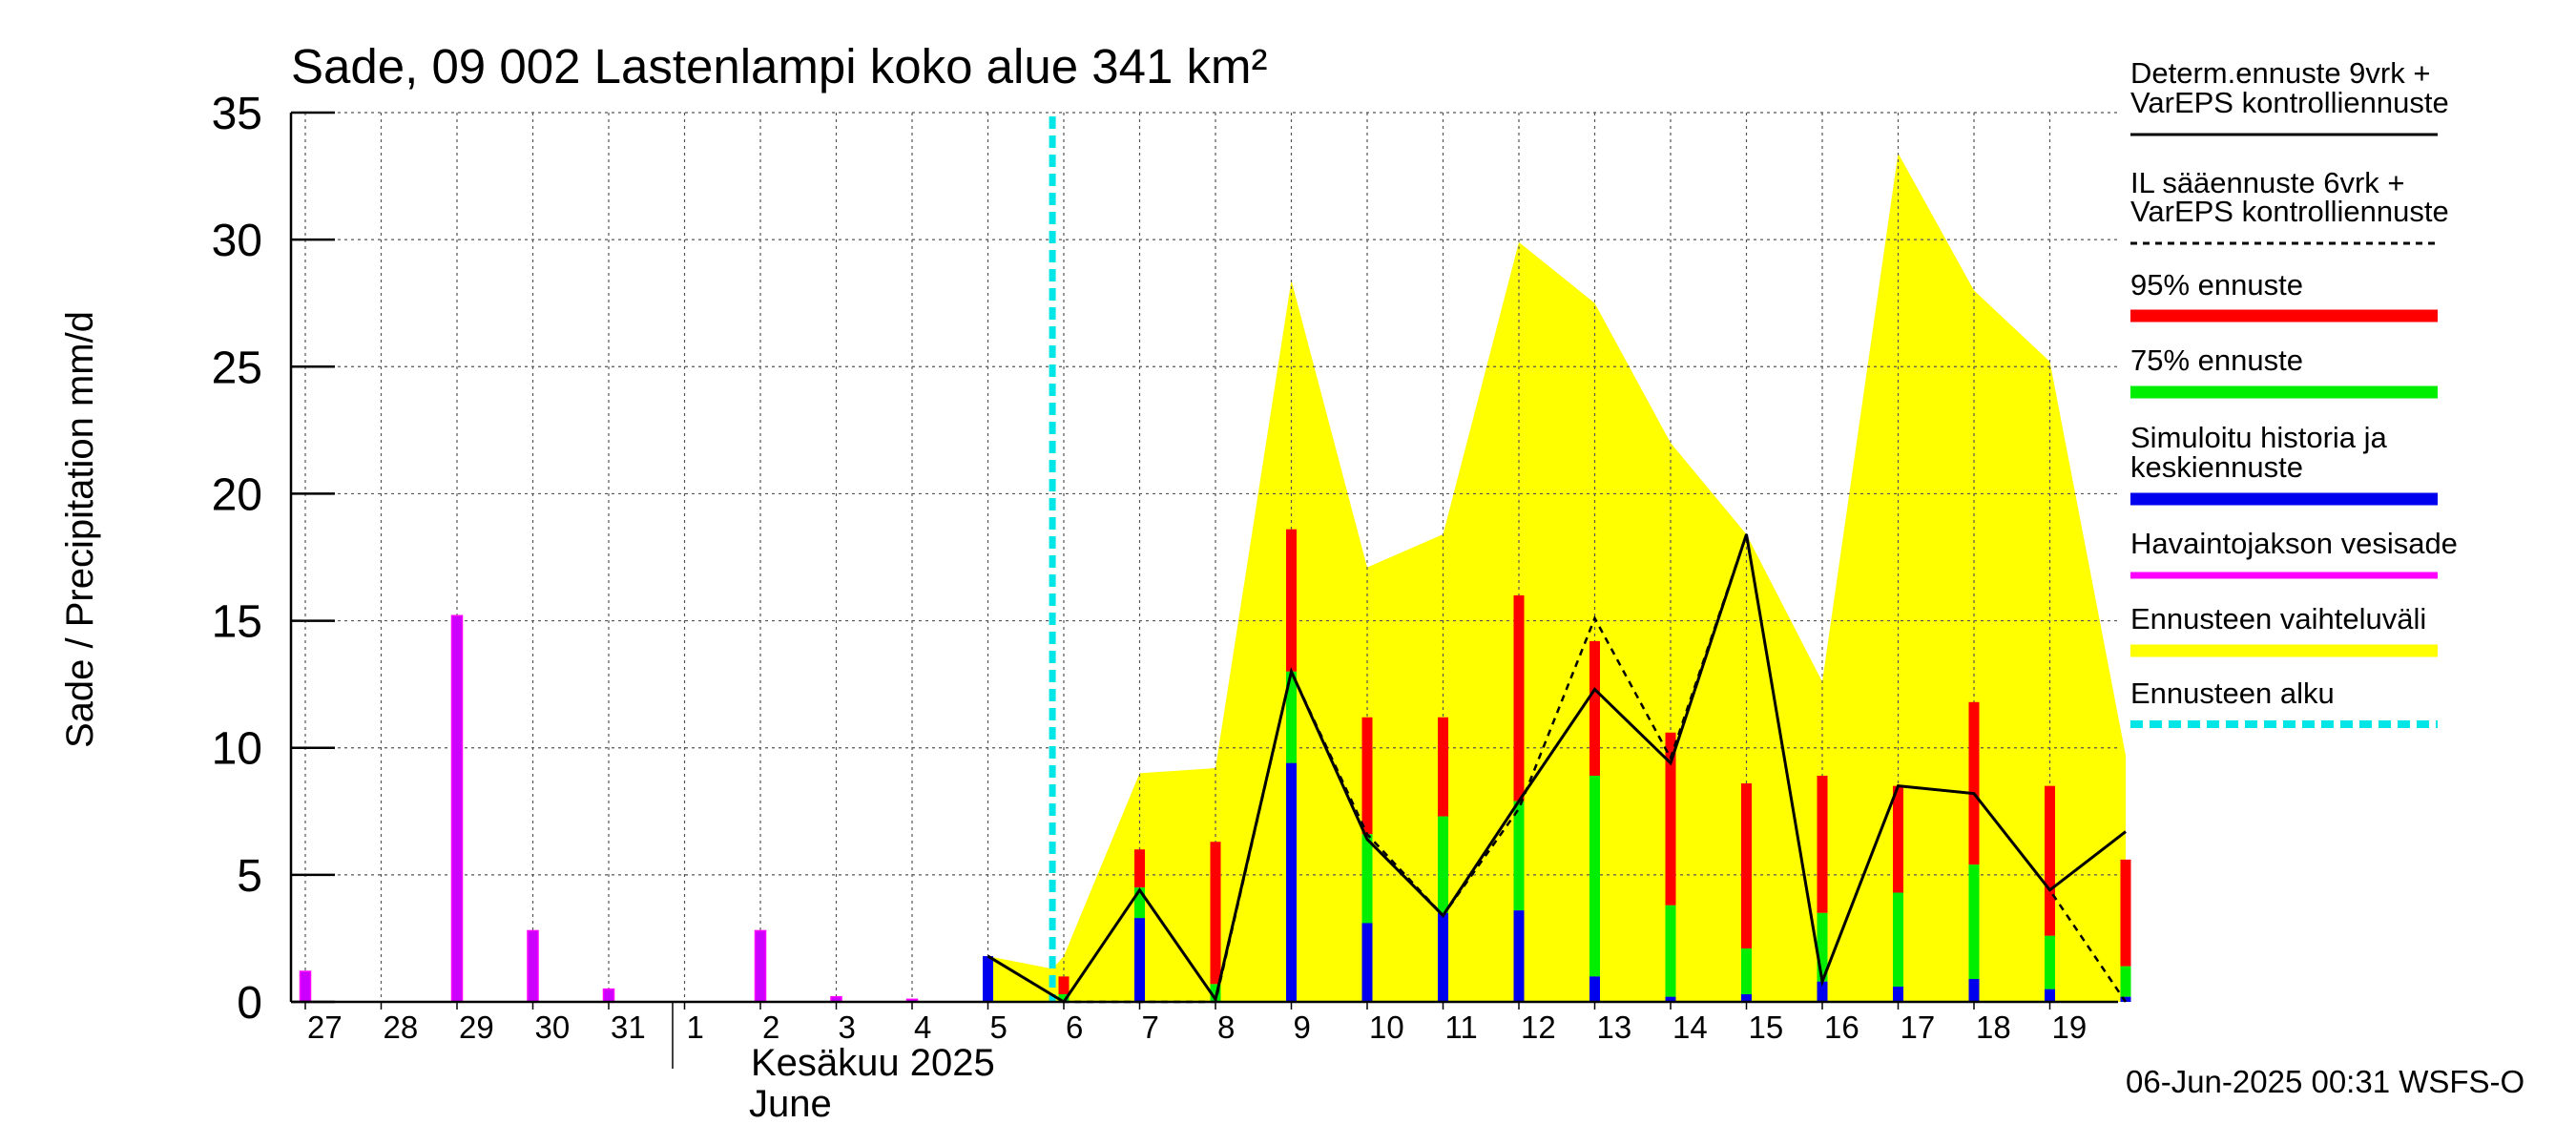  What do you see at coordinates (628, 1027) in the screenshot?
I see `x-tick-label: 31` at bounding box center [628, 1027].